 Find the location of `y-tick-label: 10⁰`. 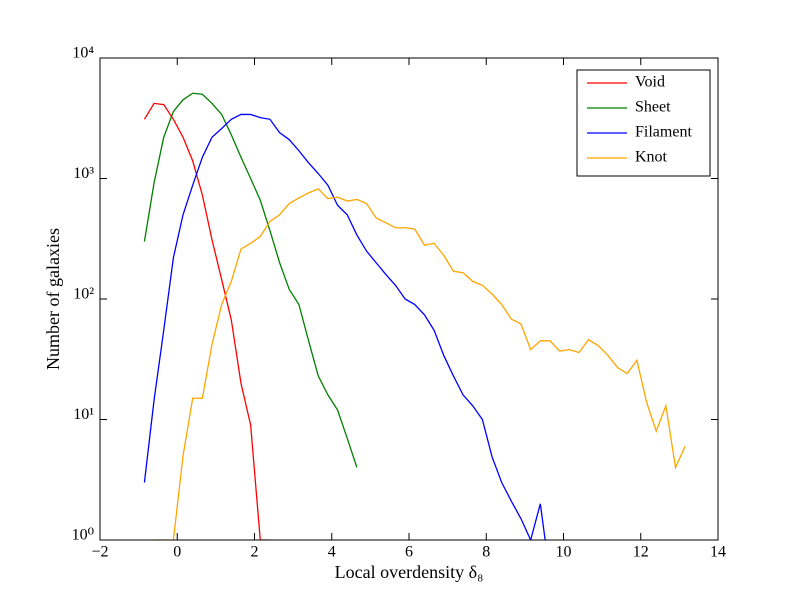

y-tick-label: 10⁰ is located at coordinates (83, 535).